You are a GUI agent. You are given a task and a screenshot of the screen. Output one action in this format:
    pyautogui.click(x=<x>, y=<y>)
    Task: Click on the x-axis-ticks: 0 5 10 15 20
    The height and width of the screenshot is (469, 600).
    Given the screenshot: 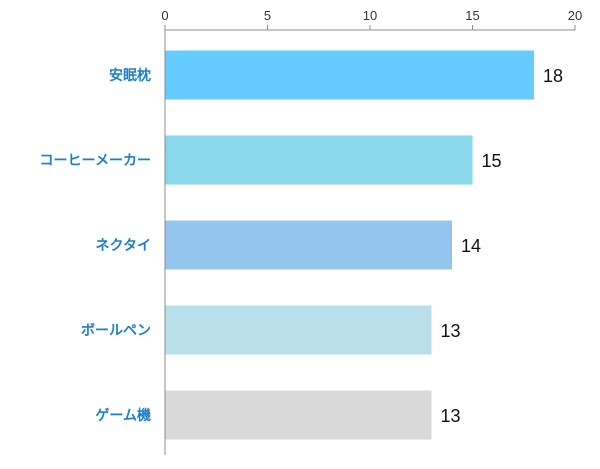 What is the action you would take?
    pyautogui.click(x=371, y=19)
    